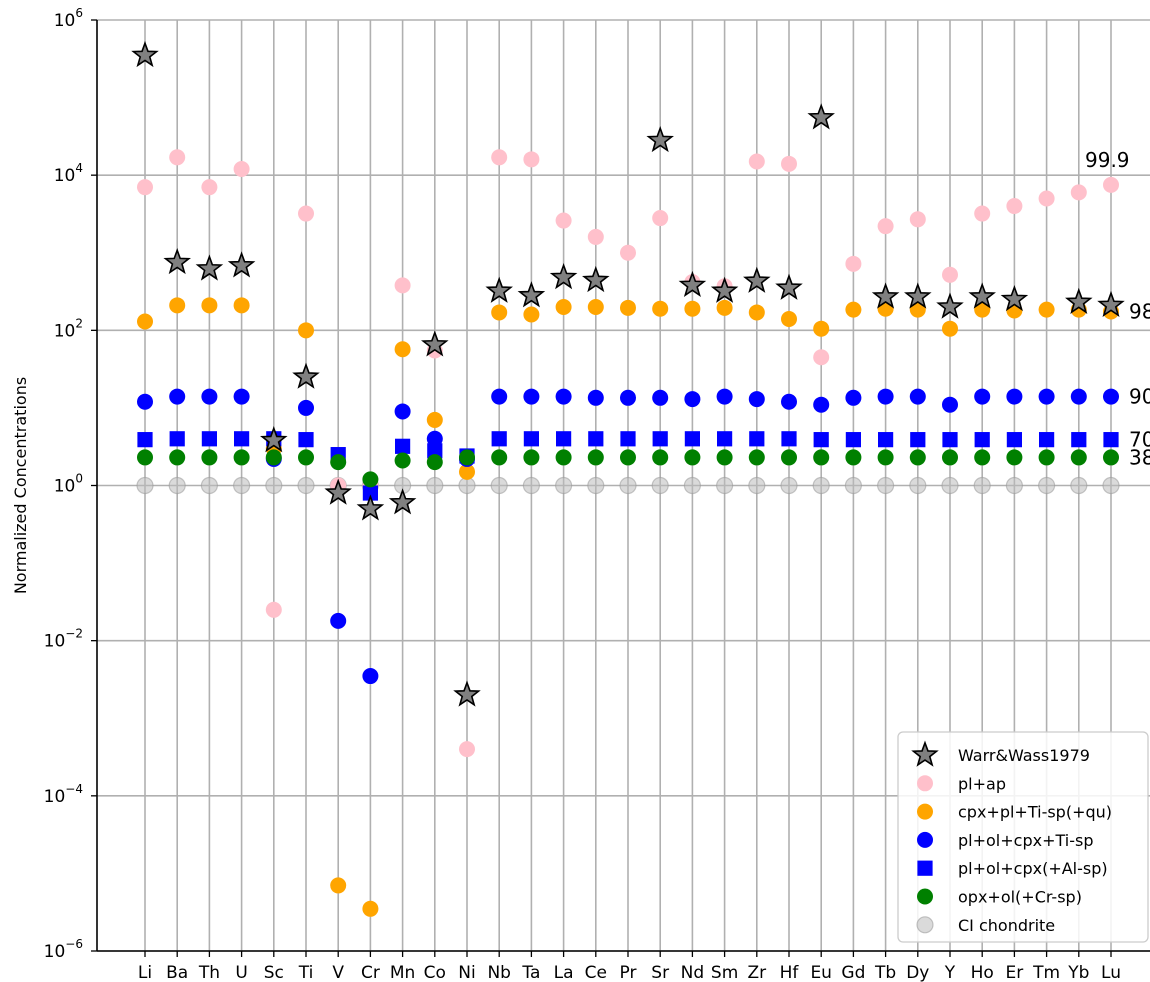 The width and height of the screenshot is (1150, 982). I want to click on x-tick-label: Ce, so click(596, 972).